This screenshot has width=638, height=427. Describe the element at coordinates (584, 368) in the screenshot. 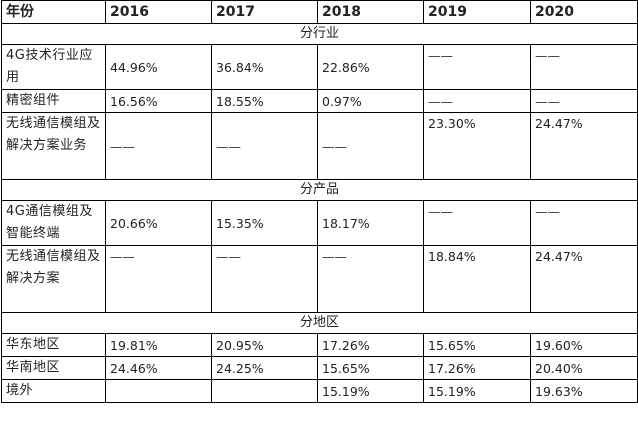

I see `table-cell: 20.40%` at that location.